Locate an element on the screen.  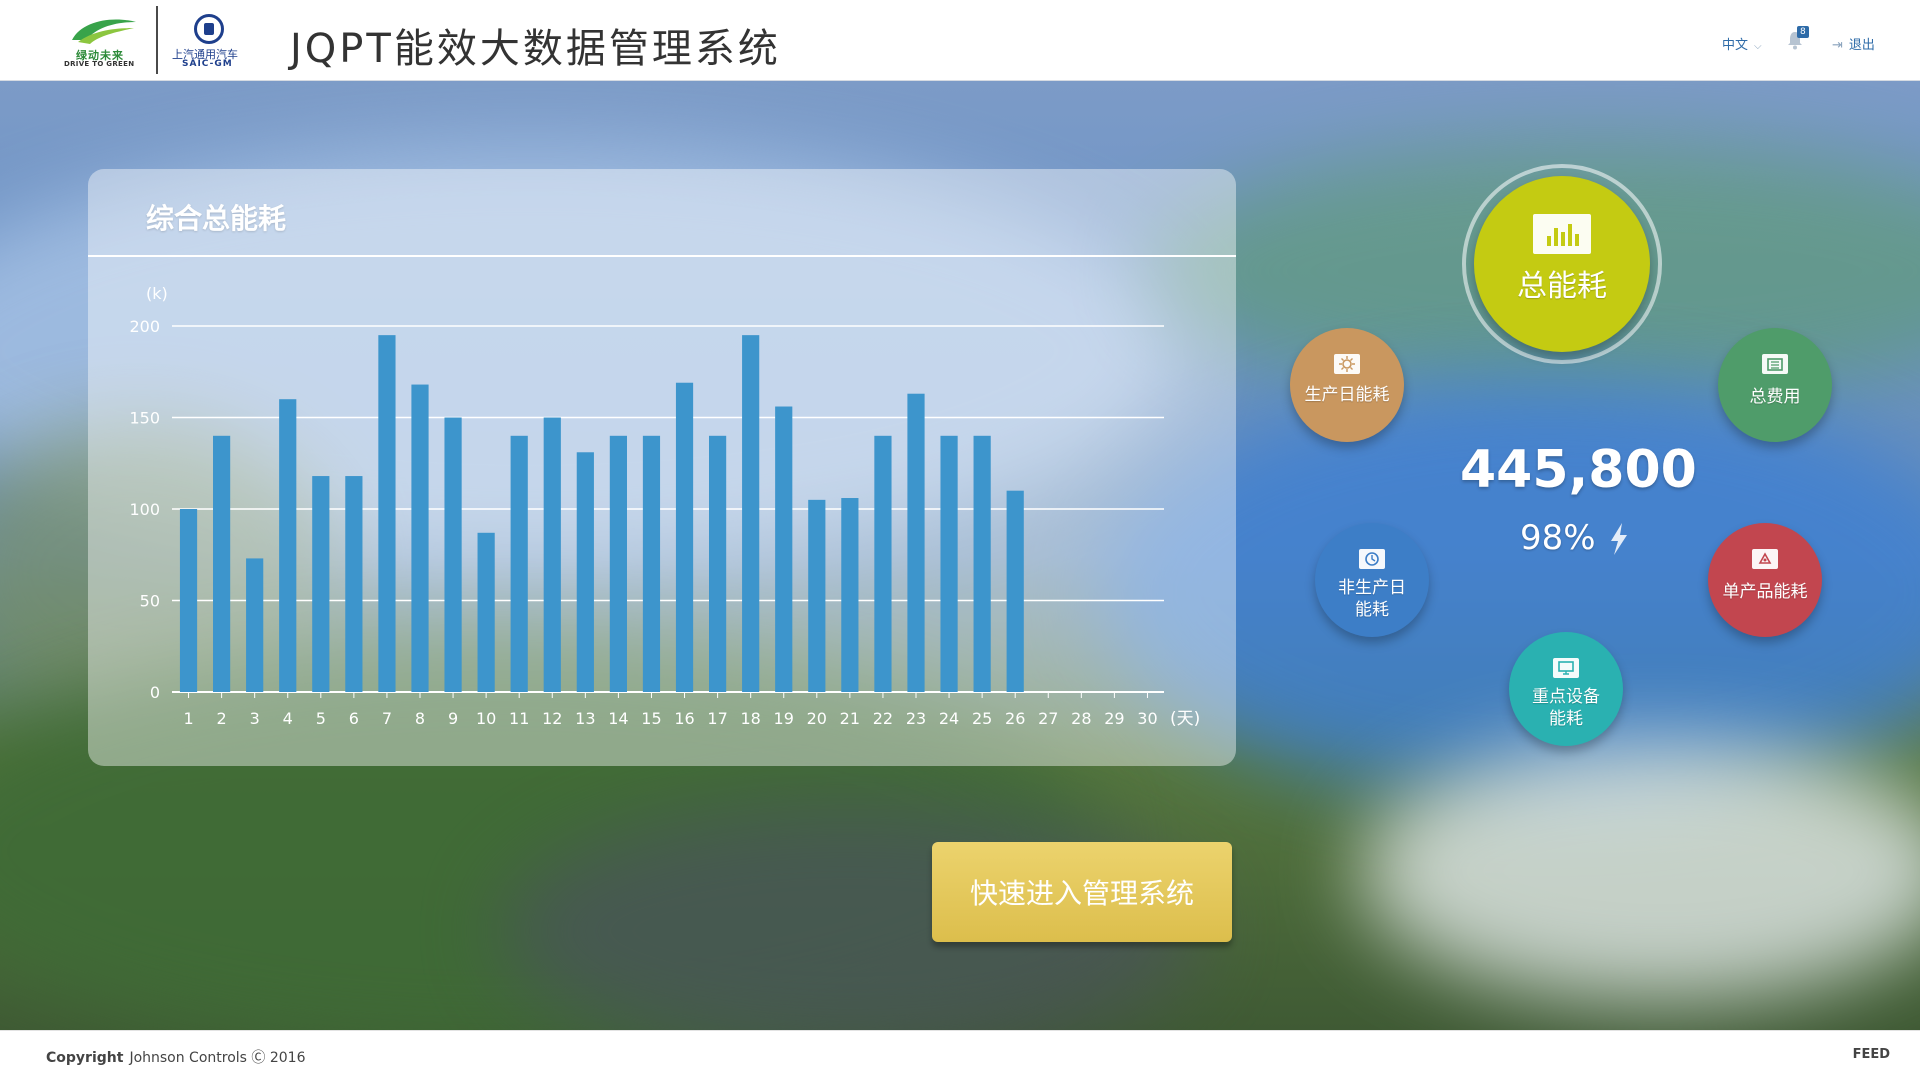
key-equipment-energy-button: 重点设备 能耗 is located at coordinates (1566, 689).